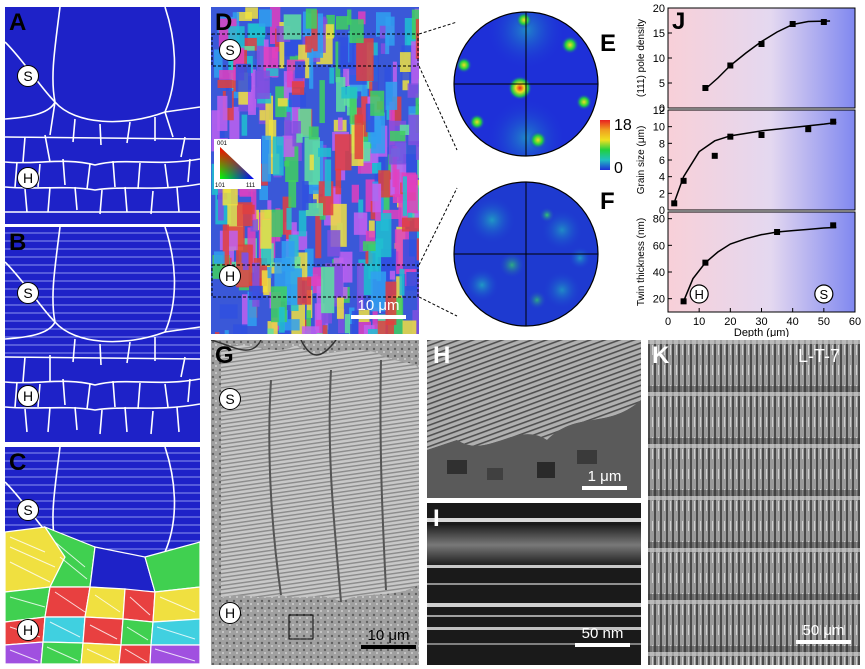  What do you see at coordinates (699, 322) in the screenshot?
I see `x-tick-label: 10` at bounding box center [699, 322].